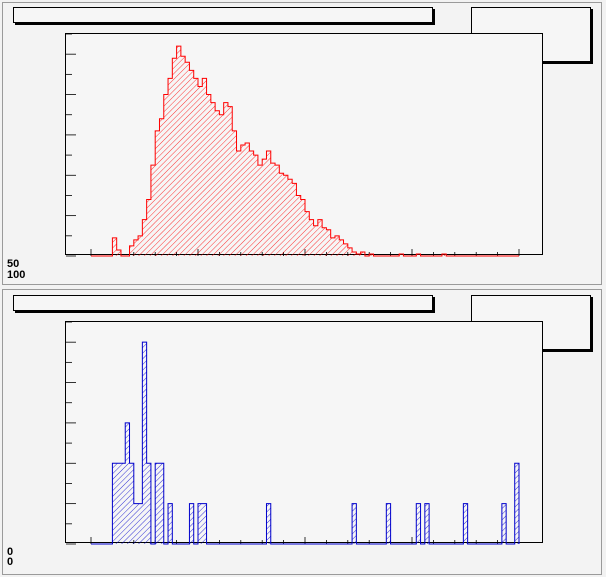 This screenshot has height=577, width=606. What do you see at coordinates (13, 264) in the screenshot?
I see `top-y-label-1: 50` at bounding box center [13, 264].